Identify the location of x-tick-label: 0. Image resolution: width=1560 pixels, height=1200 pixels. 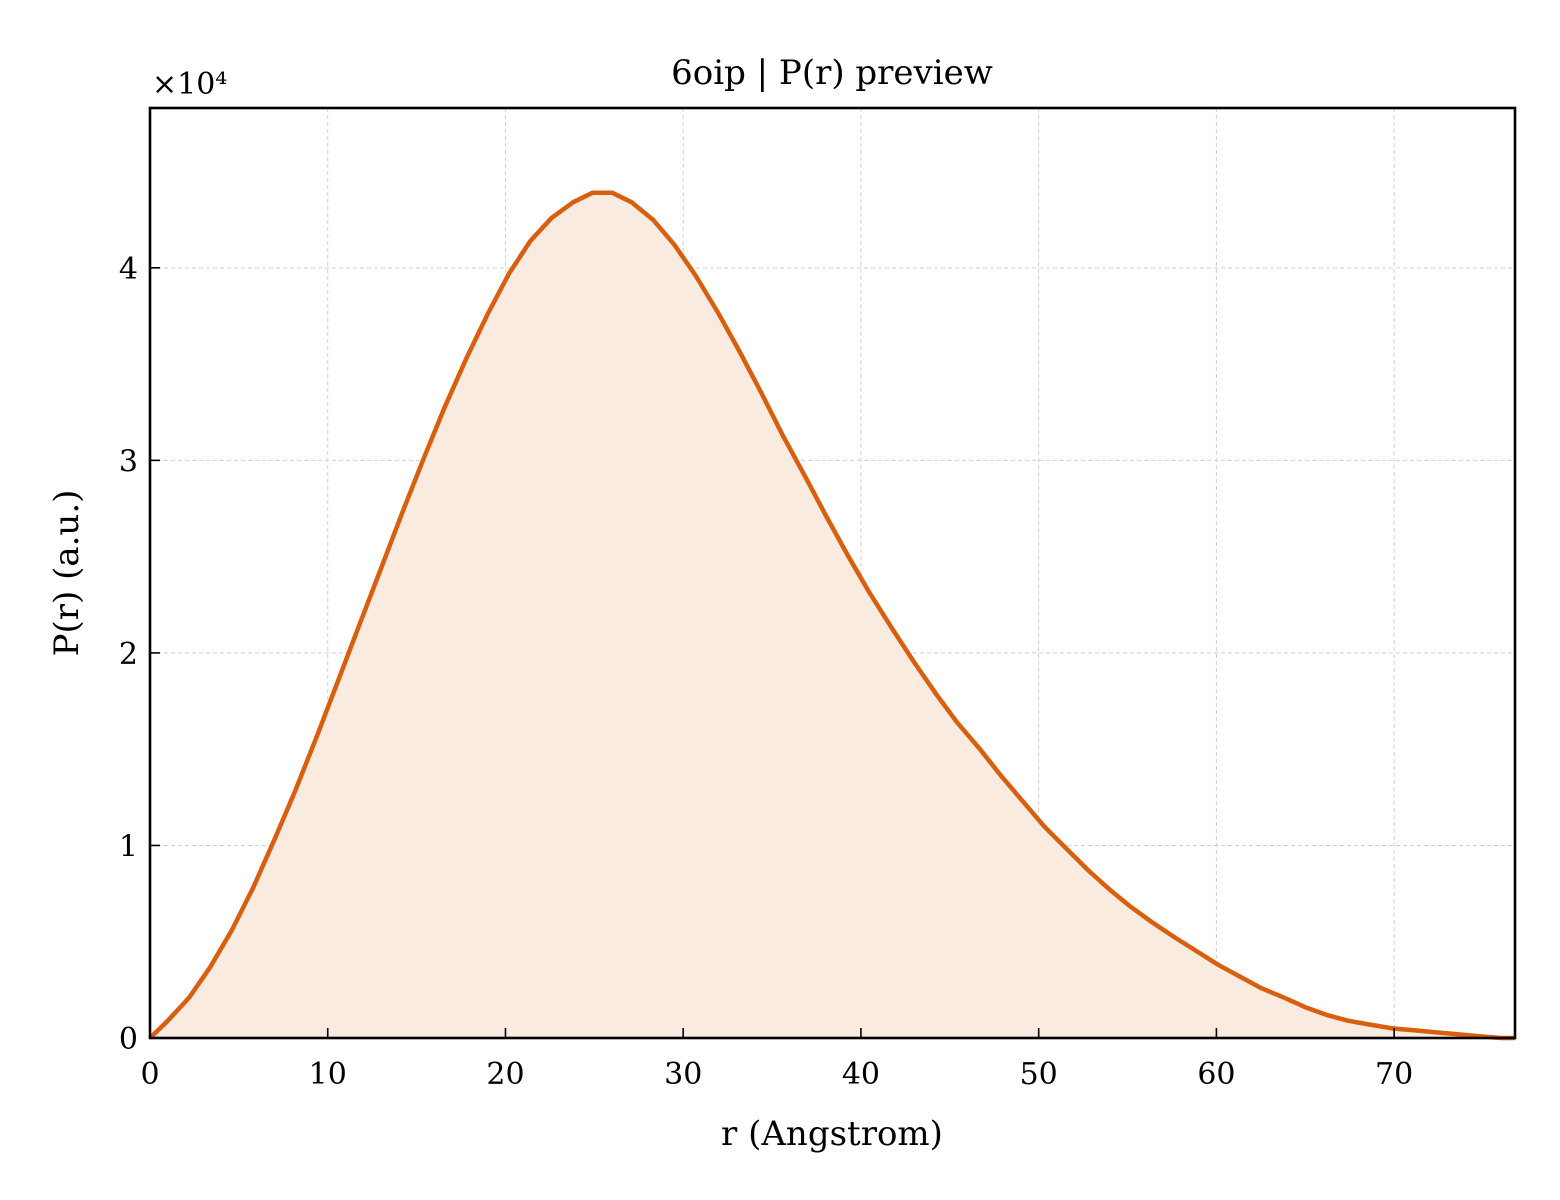
(149, 1074).